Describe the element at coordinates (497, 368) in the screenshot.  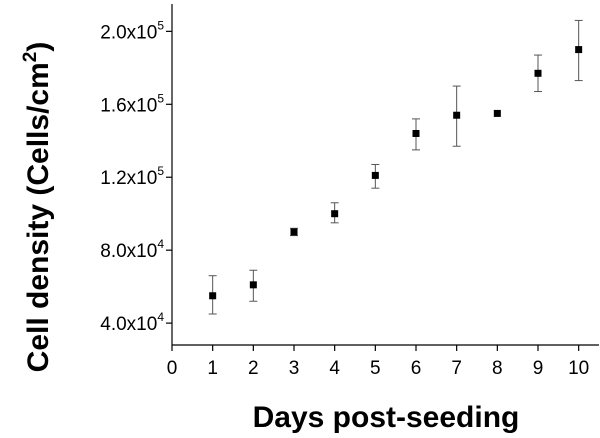
I see `x-tick-label: 8` at that location.